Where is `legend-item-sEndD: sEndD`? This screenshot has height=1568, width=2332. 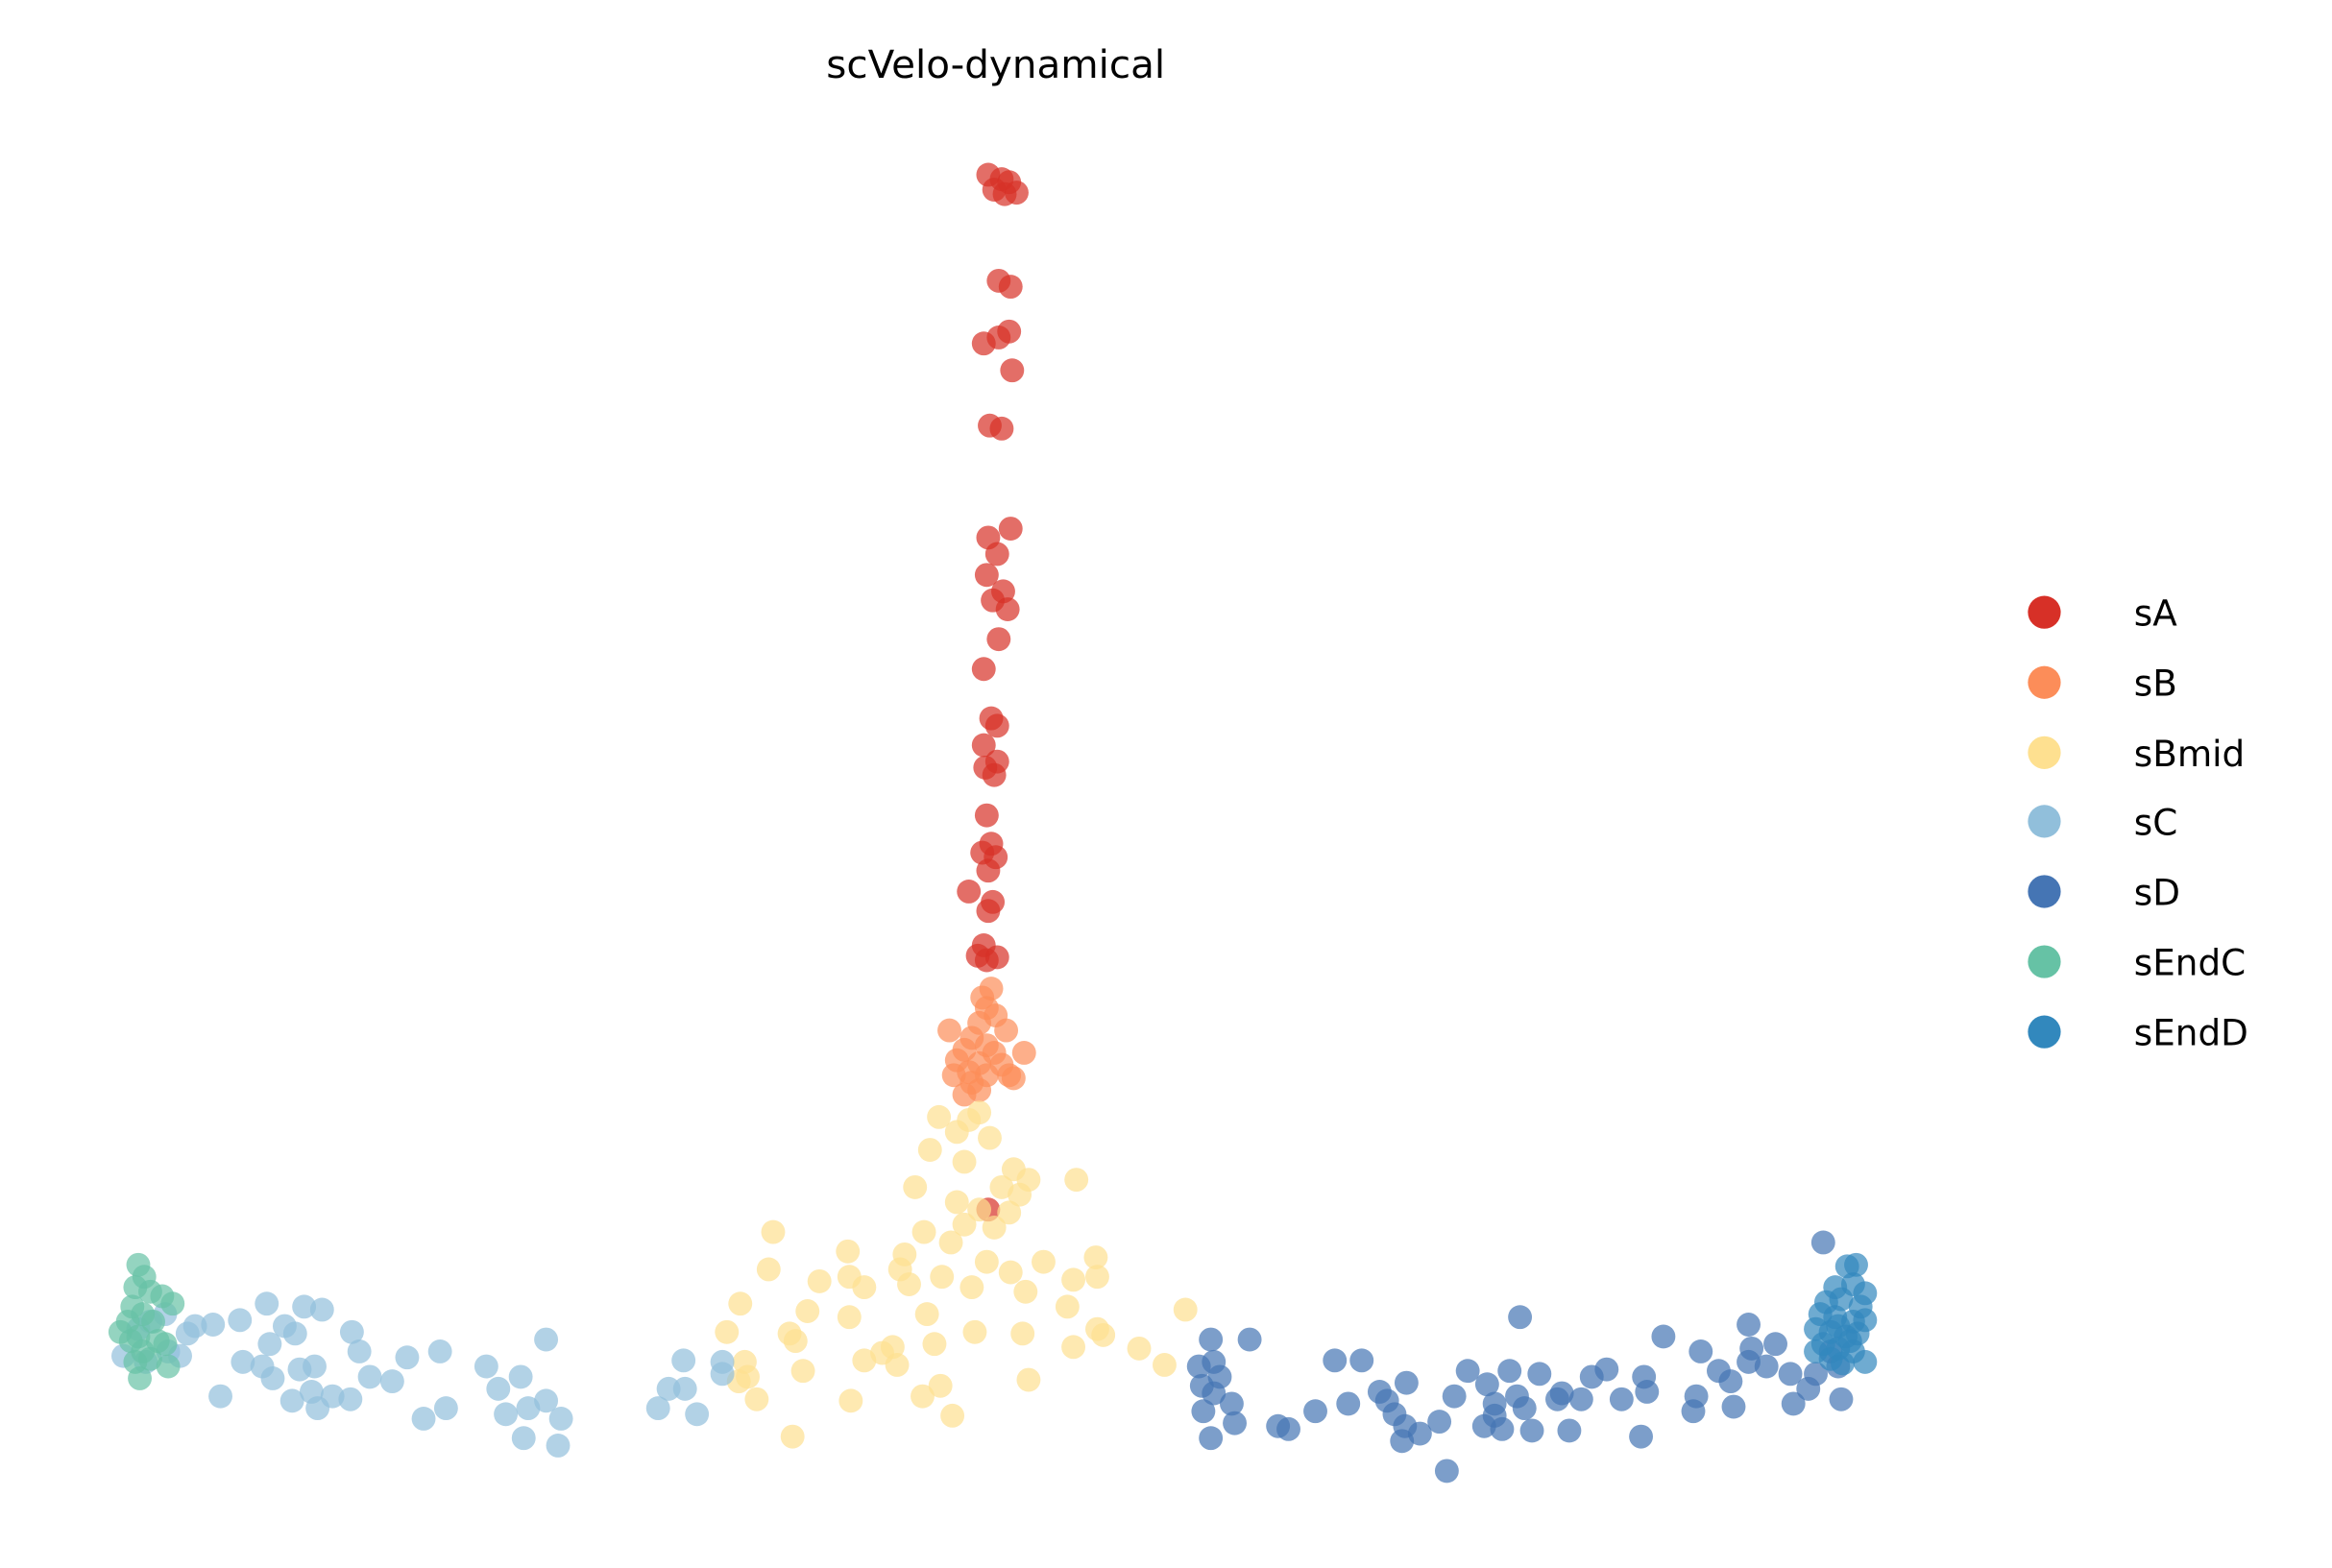 legend-item-sEndD: sEndD is located at coordinates (2138, 1033).